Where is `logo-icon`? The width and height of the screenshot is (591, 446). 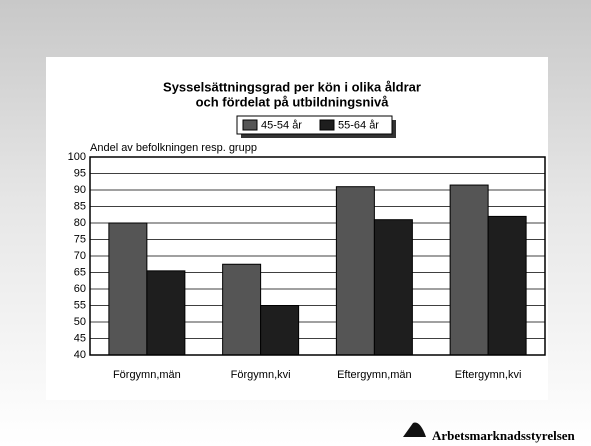 logo-icon is located at coordinates (414, 429).